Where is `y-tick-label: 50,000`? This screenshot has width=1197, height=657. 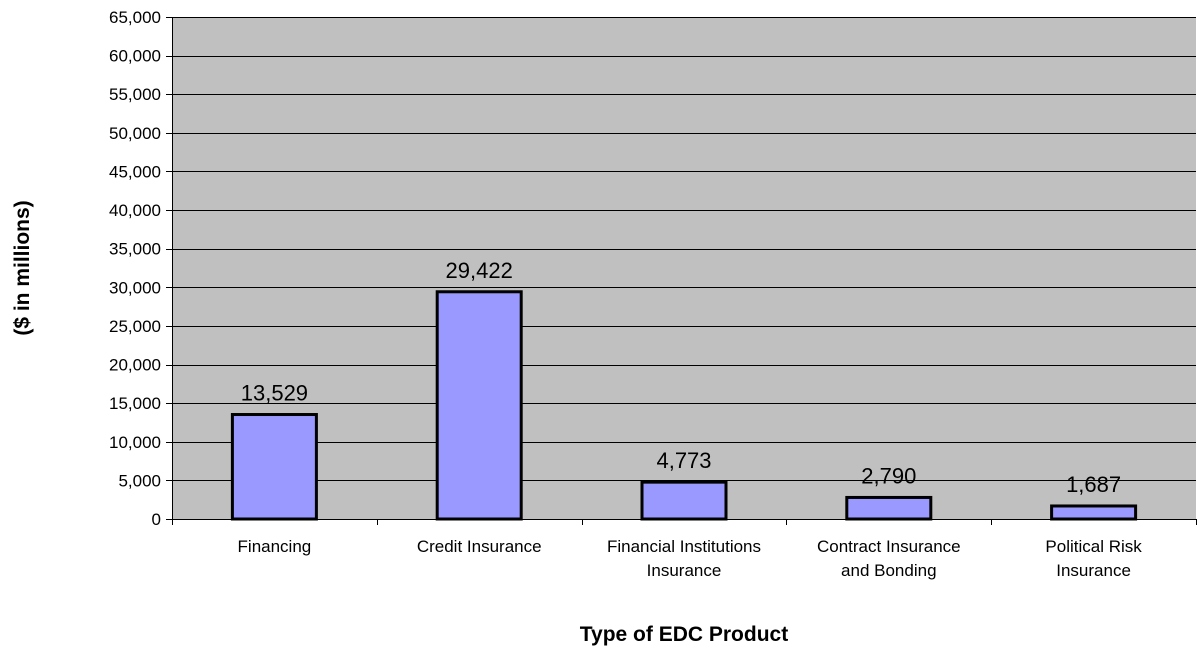
y-tick-label: 50,000 is located at coordinates (135, 133).